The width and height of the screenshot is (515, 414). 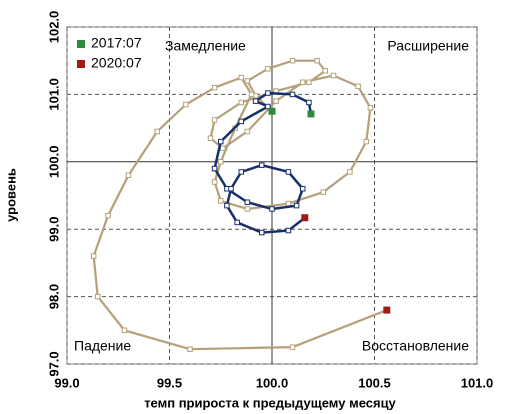 I want to click on quadrant-label: Падение, so click(x=102, y=346).